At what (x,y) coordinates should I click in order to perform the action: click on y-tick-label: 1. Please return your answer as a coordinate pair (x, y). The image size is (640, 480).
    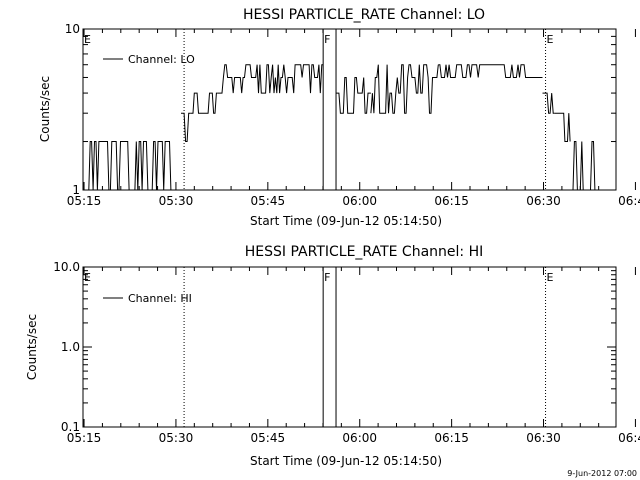
    Looking at the image, I should click on (76, 190).